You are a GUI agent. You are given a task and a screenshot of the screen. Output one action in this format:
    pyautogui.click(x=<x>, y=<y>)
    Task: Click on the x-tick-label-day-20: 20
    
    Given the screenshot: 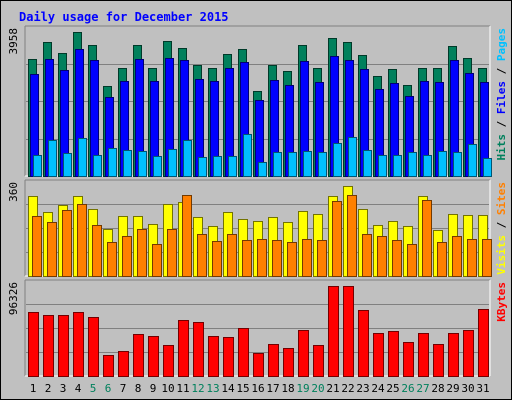 What is the action you would take?
    pyautogui.click(x=317, y=388)
    